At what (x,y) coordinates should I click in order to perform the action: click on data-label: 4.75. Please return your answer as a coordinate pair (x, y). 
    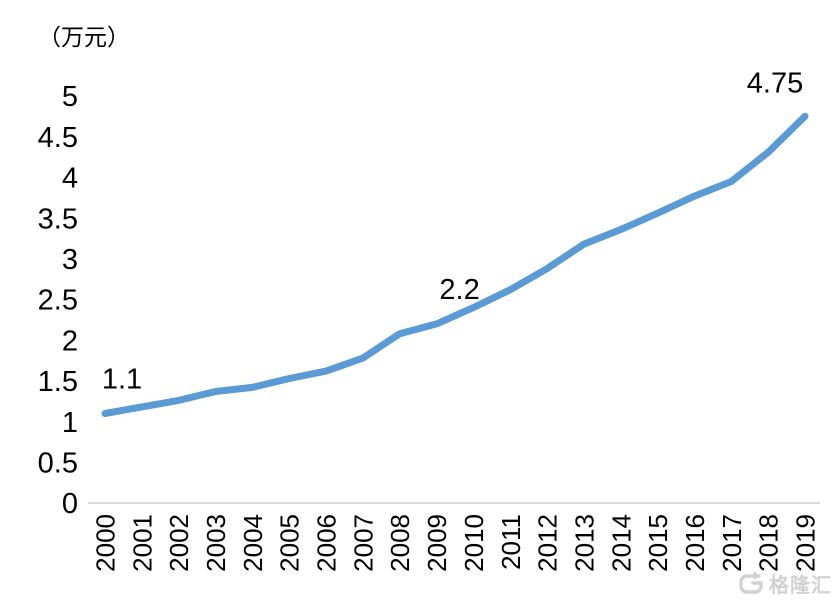
    Looking at the image, I should click on (775, 83).